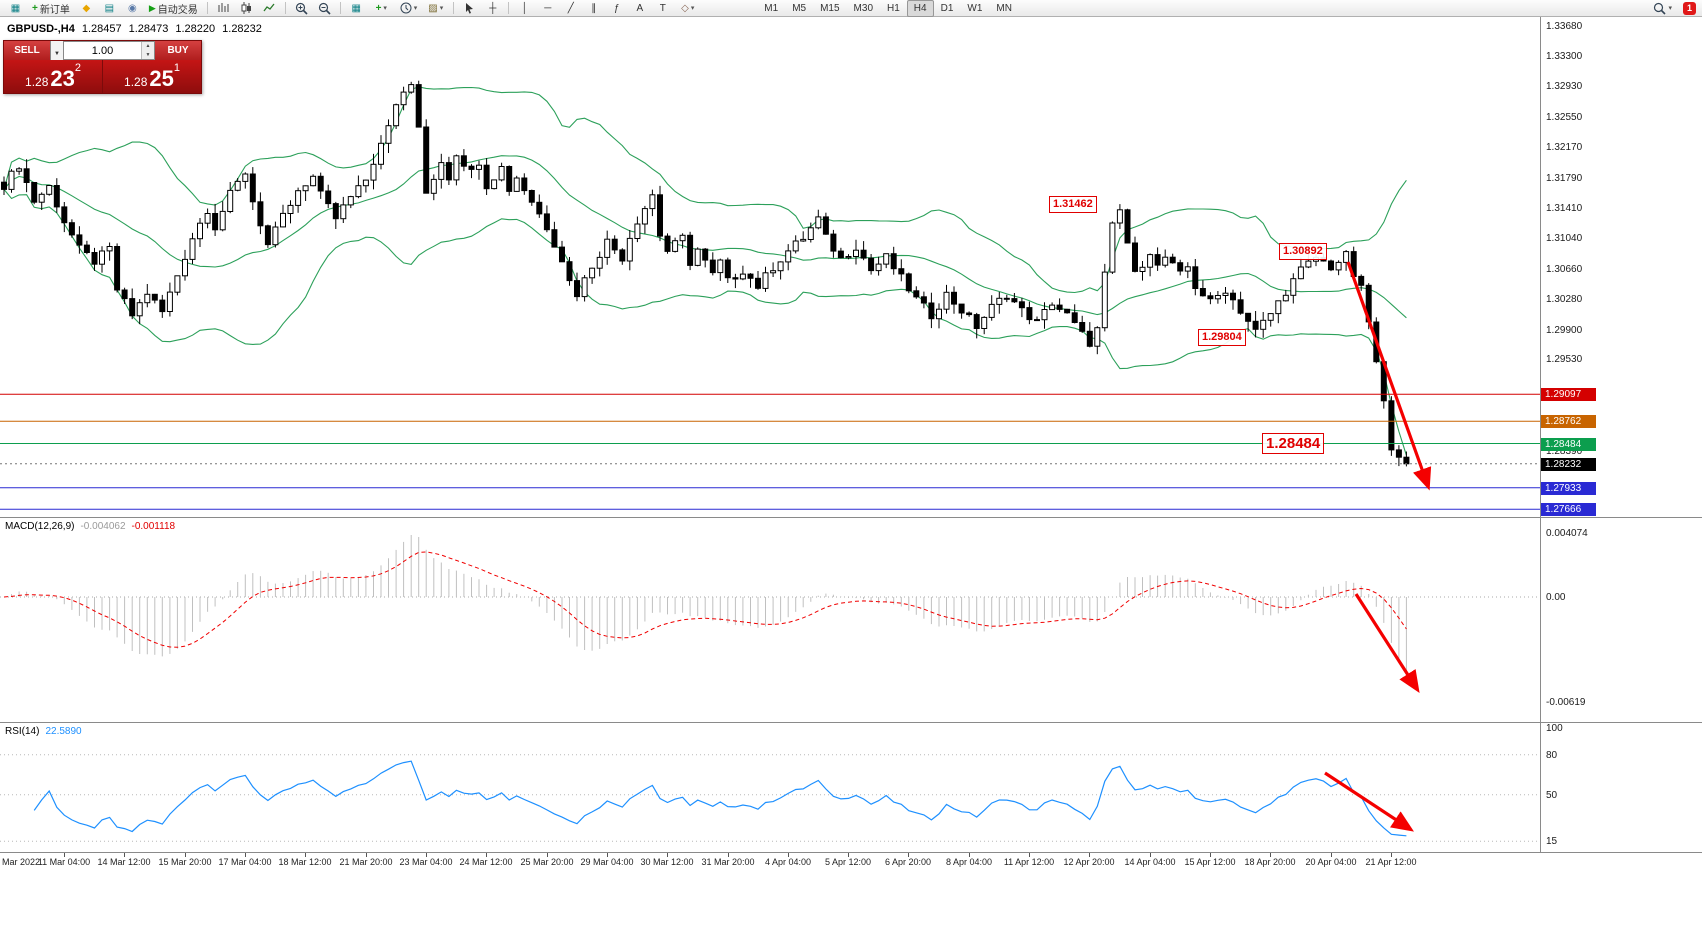  I want to click on rsi-name: RSI(14), so click(22, 731).